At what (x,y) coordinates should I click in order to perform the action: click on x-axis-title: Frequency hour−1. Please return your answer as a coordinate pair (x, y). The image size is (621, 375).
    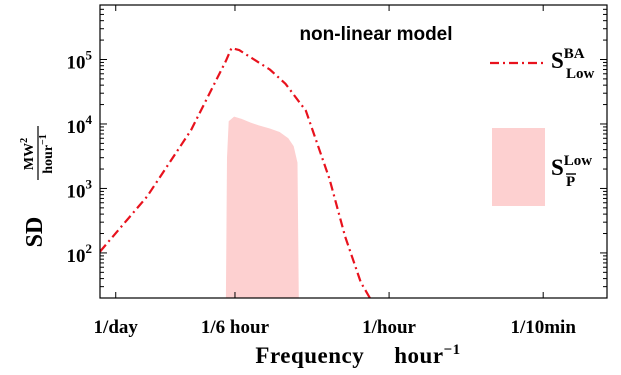
    Looking at the image, I should click on (357, 355).